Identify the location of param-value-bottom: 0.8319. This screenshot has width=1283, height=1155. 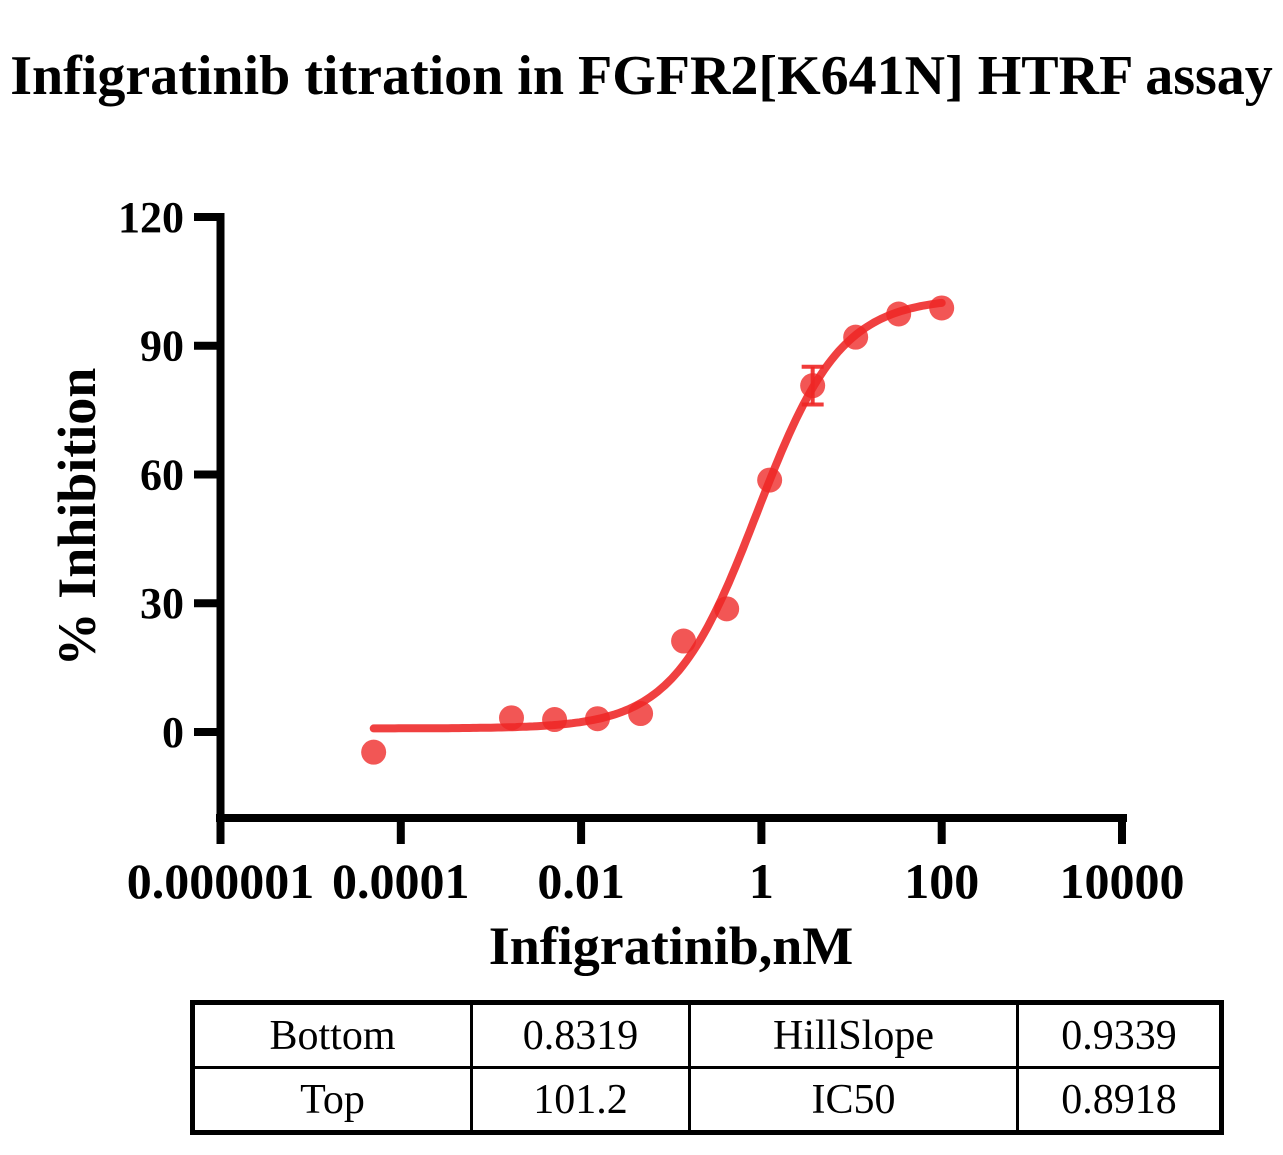
(580, 1035).